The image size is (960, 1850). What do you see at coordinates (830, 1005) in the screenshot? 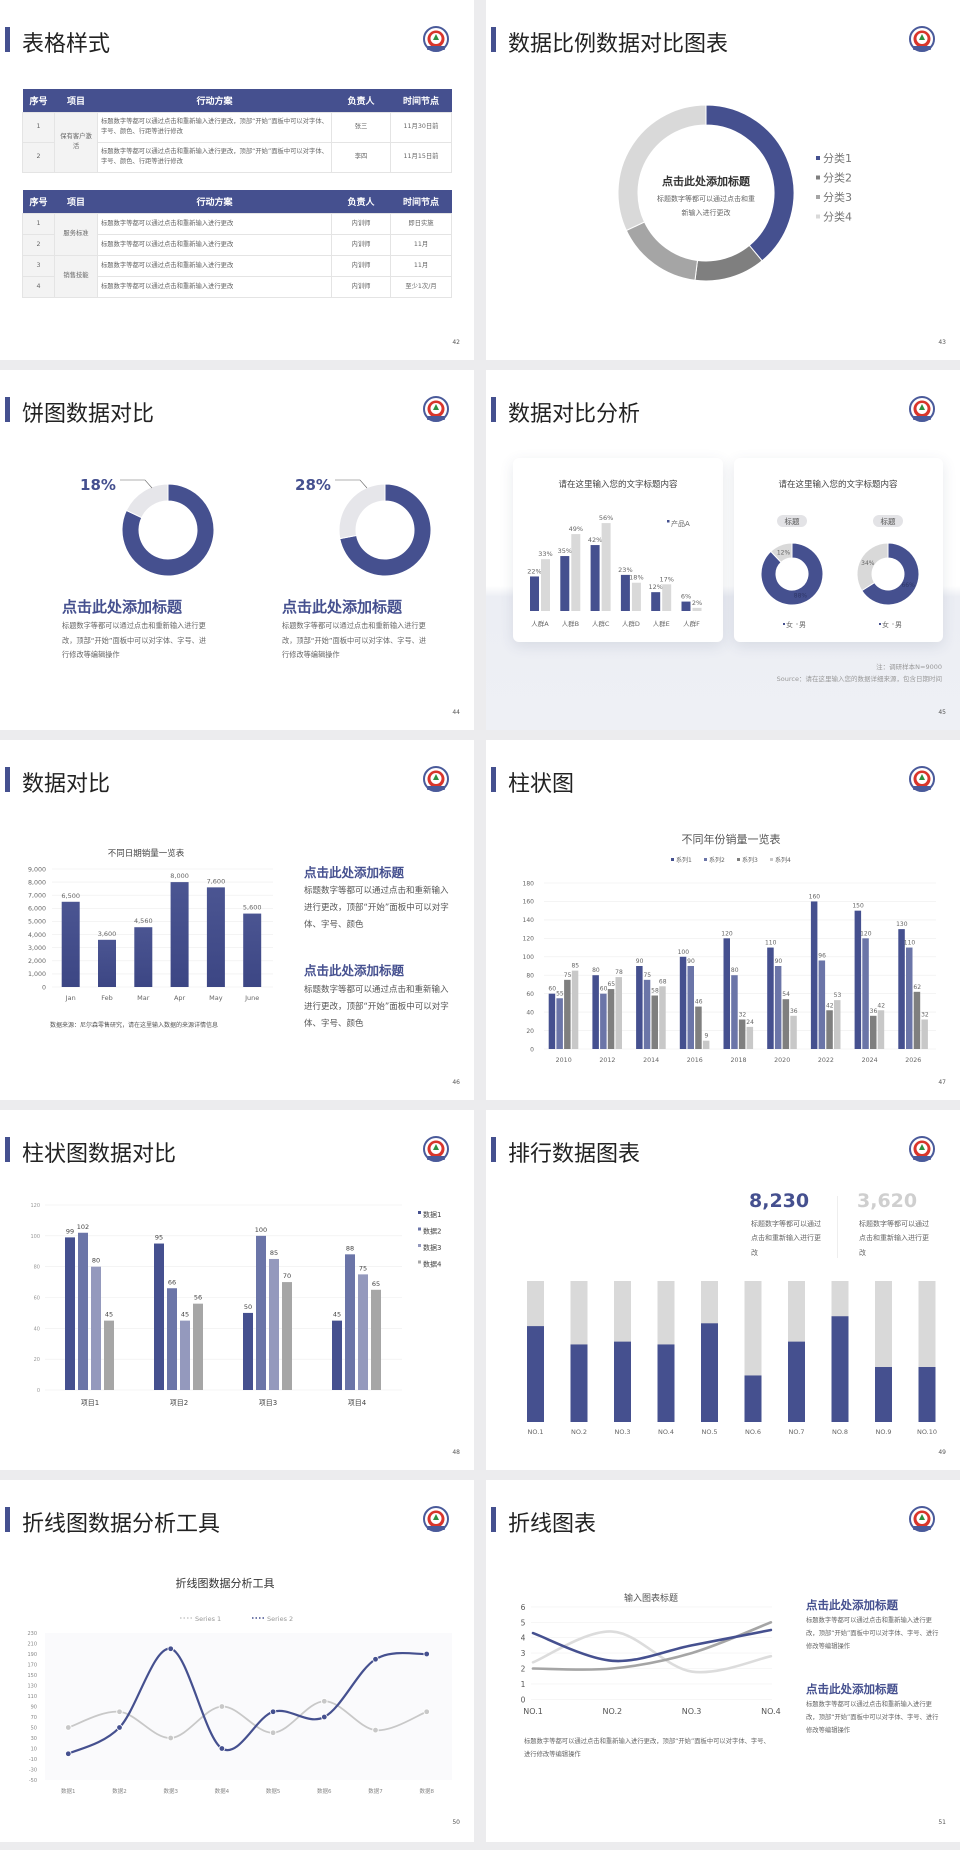
I see `data-label: 42` at bounding box center [830, 1005].